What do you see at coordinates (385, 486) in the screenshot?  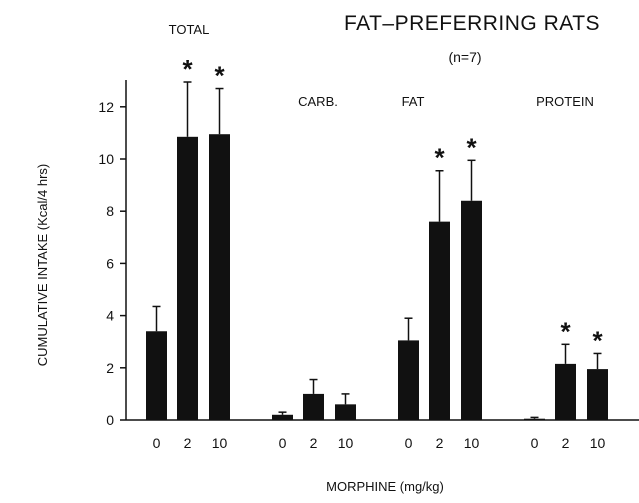 I see `x-axis-label: MORPHINE (mg/kg)` at bounding box center [385, 486].